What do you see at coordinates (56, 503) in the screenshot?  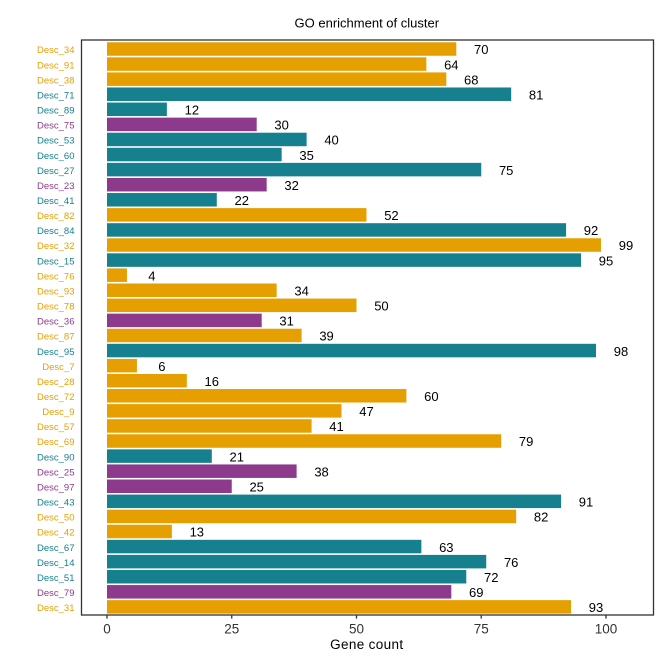 I see `svg-text: Desc_43` at bounding box center [56, 503].